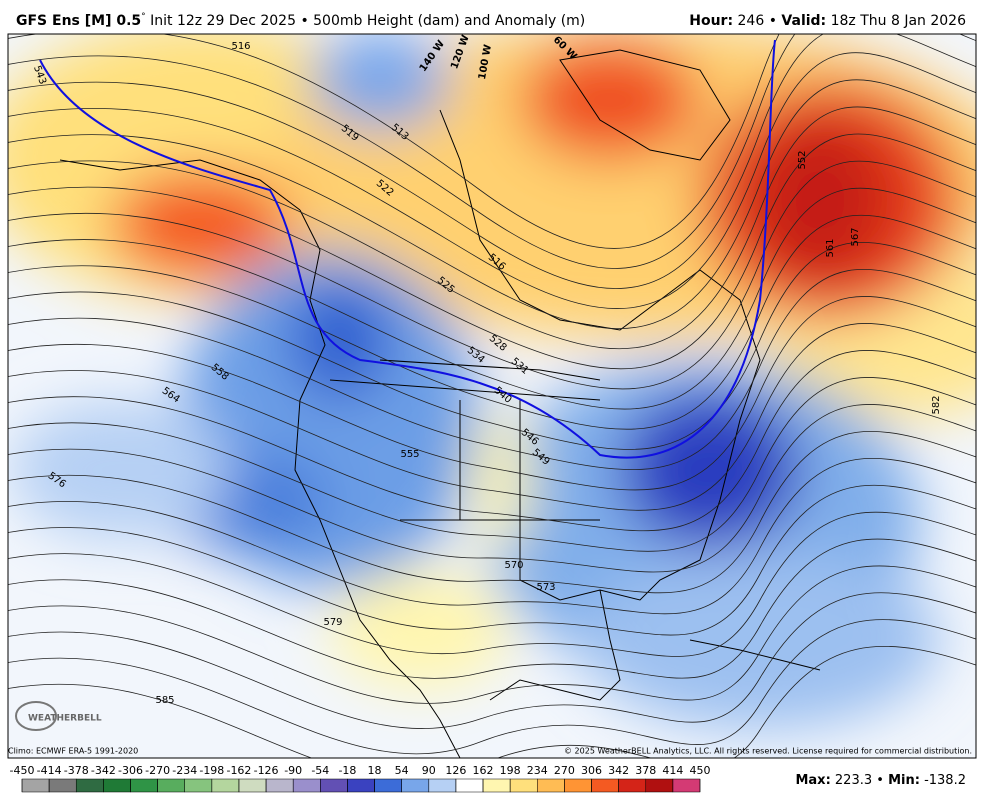  I want to click on contour-line, so click(492, 701).